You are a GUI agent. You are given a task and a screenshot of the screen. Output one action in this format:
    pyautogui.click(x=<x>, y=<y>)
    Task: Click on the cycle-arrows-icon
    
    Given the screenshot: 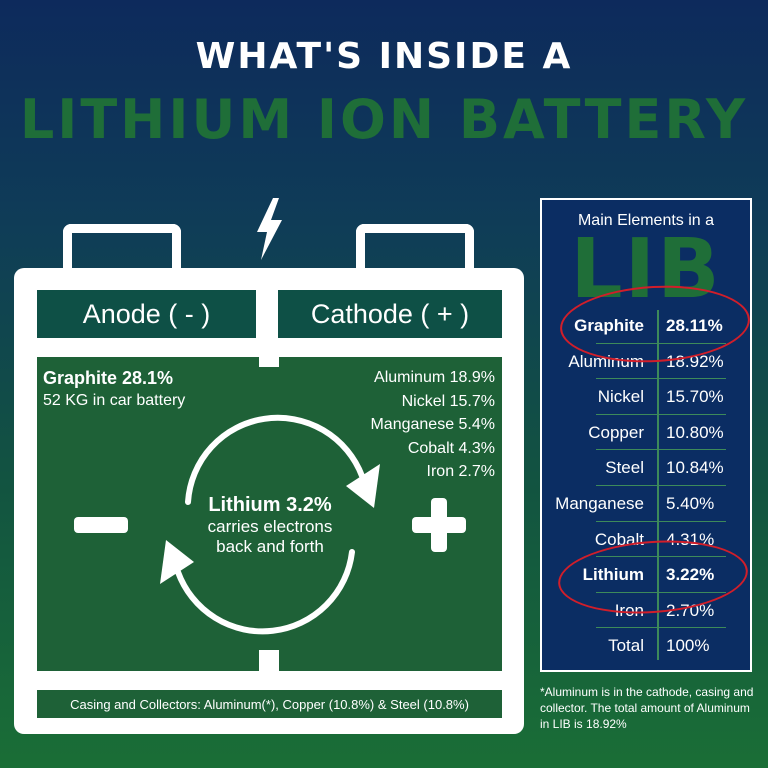 What is the action you would take?
    pyautogui.click(x=270, y=524)
    